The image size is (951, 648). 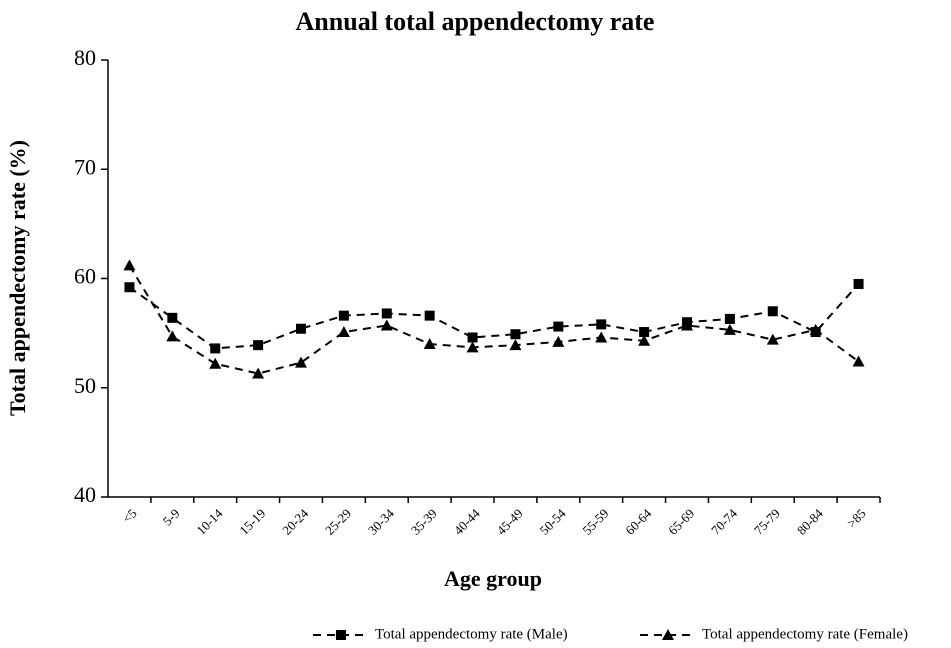 What do you see at coordinates (85, 166) in the screenshot?
I see `y-tick-label: 70` at bounding box center [85, 166].